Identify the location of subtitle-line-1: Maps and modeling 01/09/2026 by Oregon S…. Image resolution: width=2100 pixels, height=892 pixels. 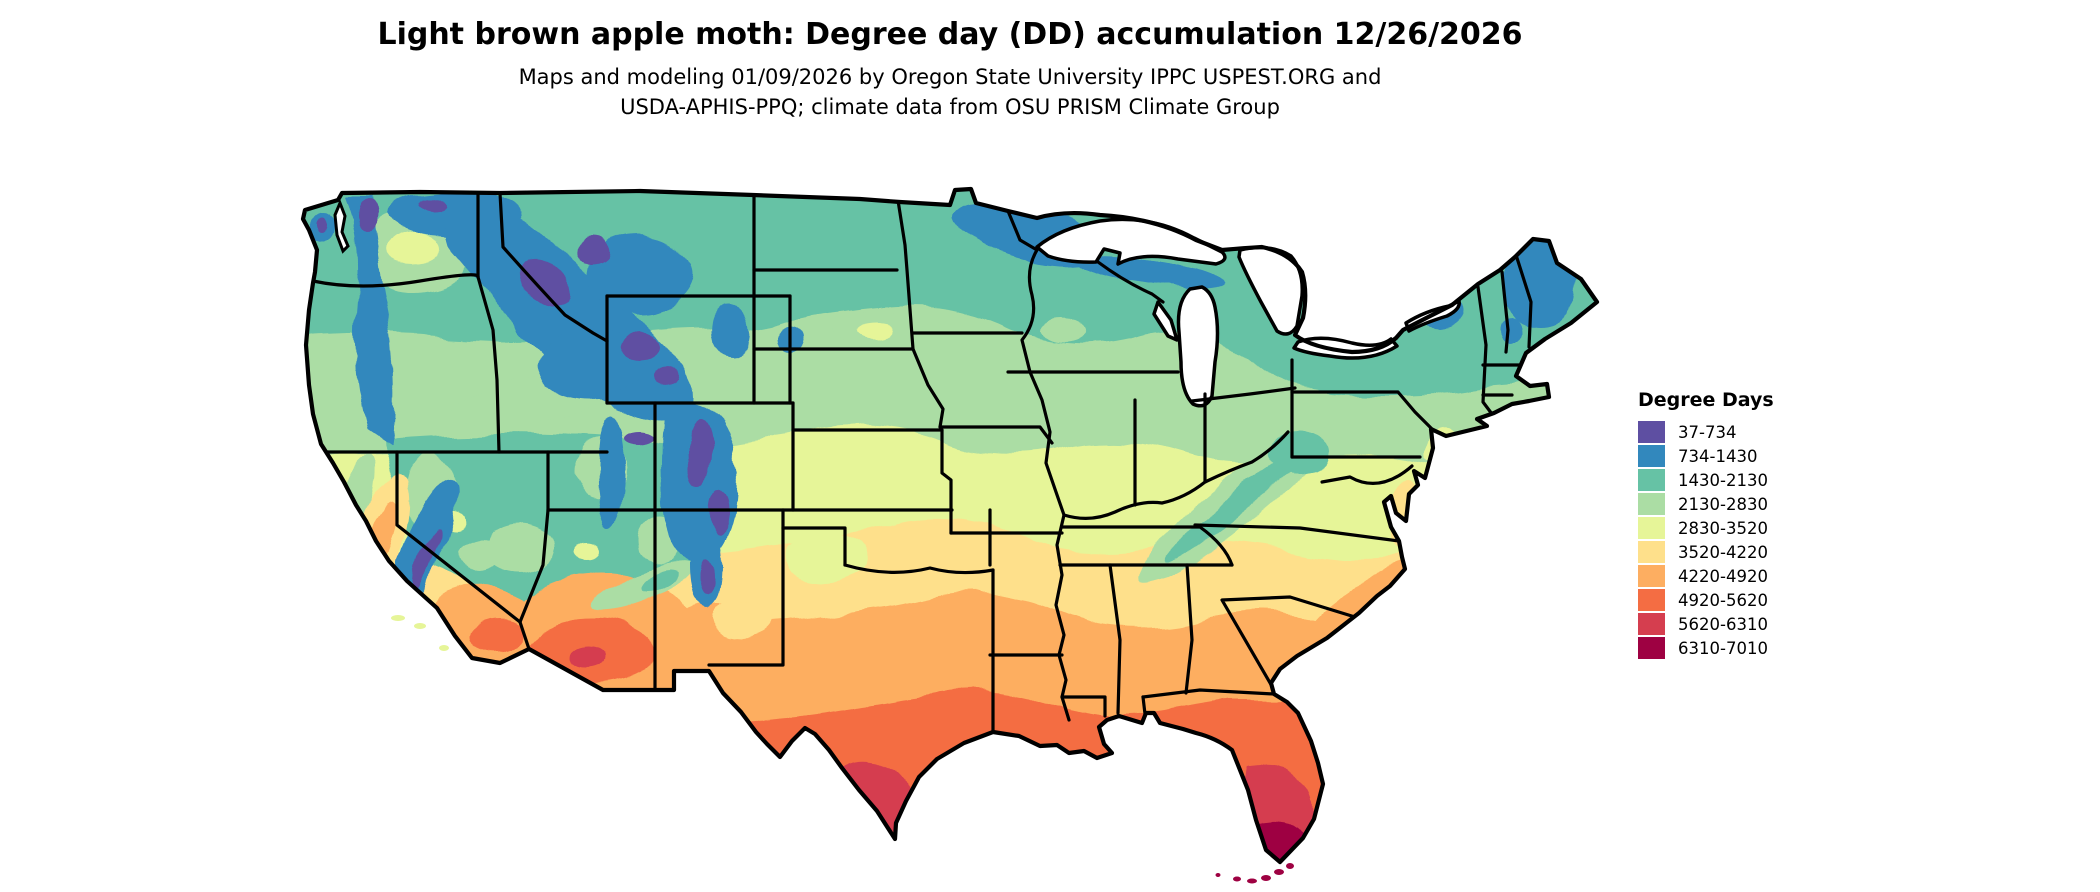
(950, 77).